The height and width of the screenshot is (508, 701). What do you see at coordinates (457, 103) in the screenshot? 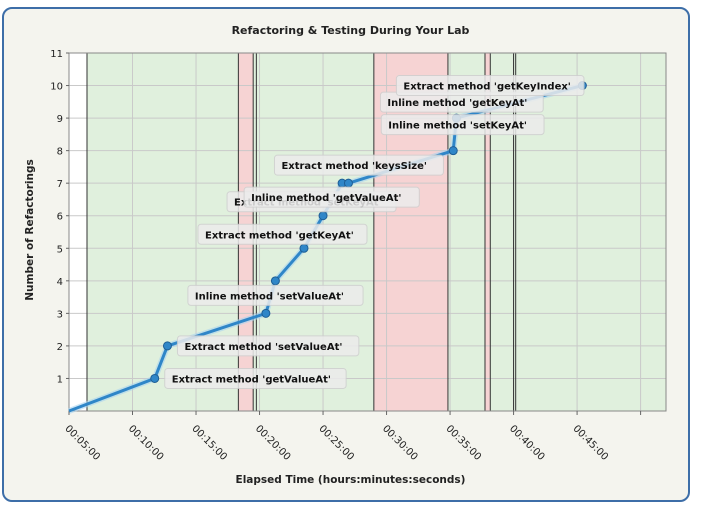
I see `annotation-label: Inline method 'getKeyAt'` at bounding box center [457, 103].